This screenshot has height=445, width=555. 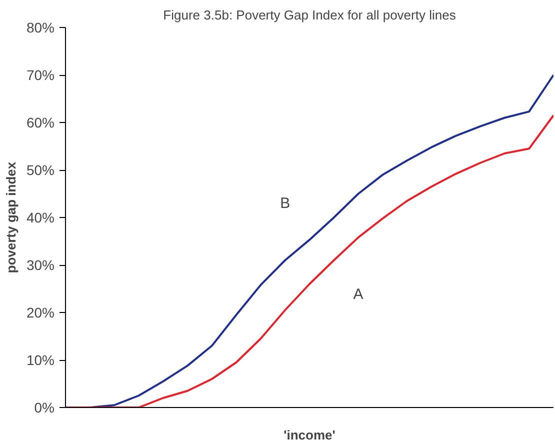 I want to click on y-tick-label: 20%, so click(x=40, y=312).